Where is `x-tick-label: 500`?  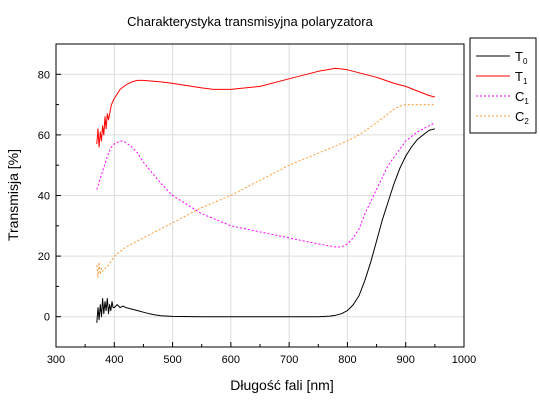
x-tick-label: 500 is located at coordinates (172, 360).